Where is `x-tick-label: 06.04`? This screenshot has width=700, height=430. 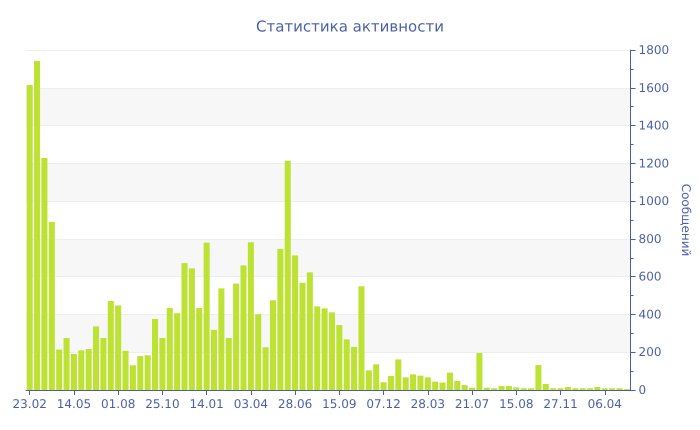
x-tick-label: 06.04 is located at coordinates (605, 404).